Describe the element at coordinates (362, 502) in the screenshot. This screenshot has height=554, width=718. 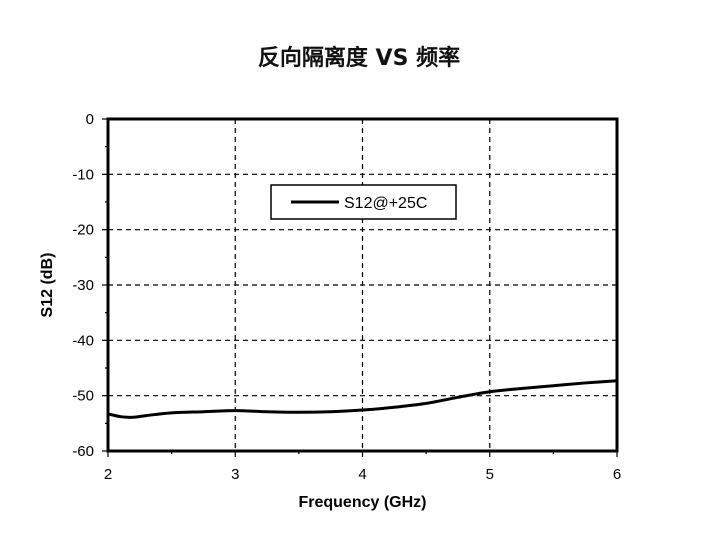
I see `x-axis-title: Frequency (GHz)` at that location.